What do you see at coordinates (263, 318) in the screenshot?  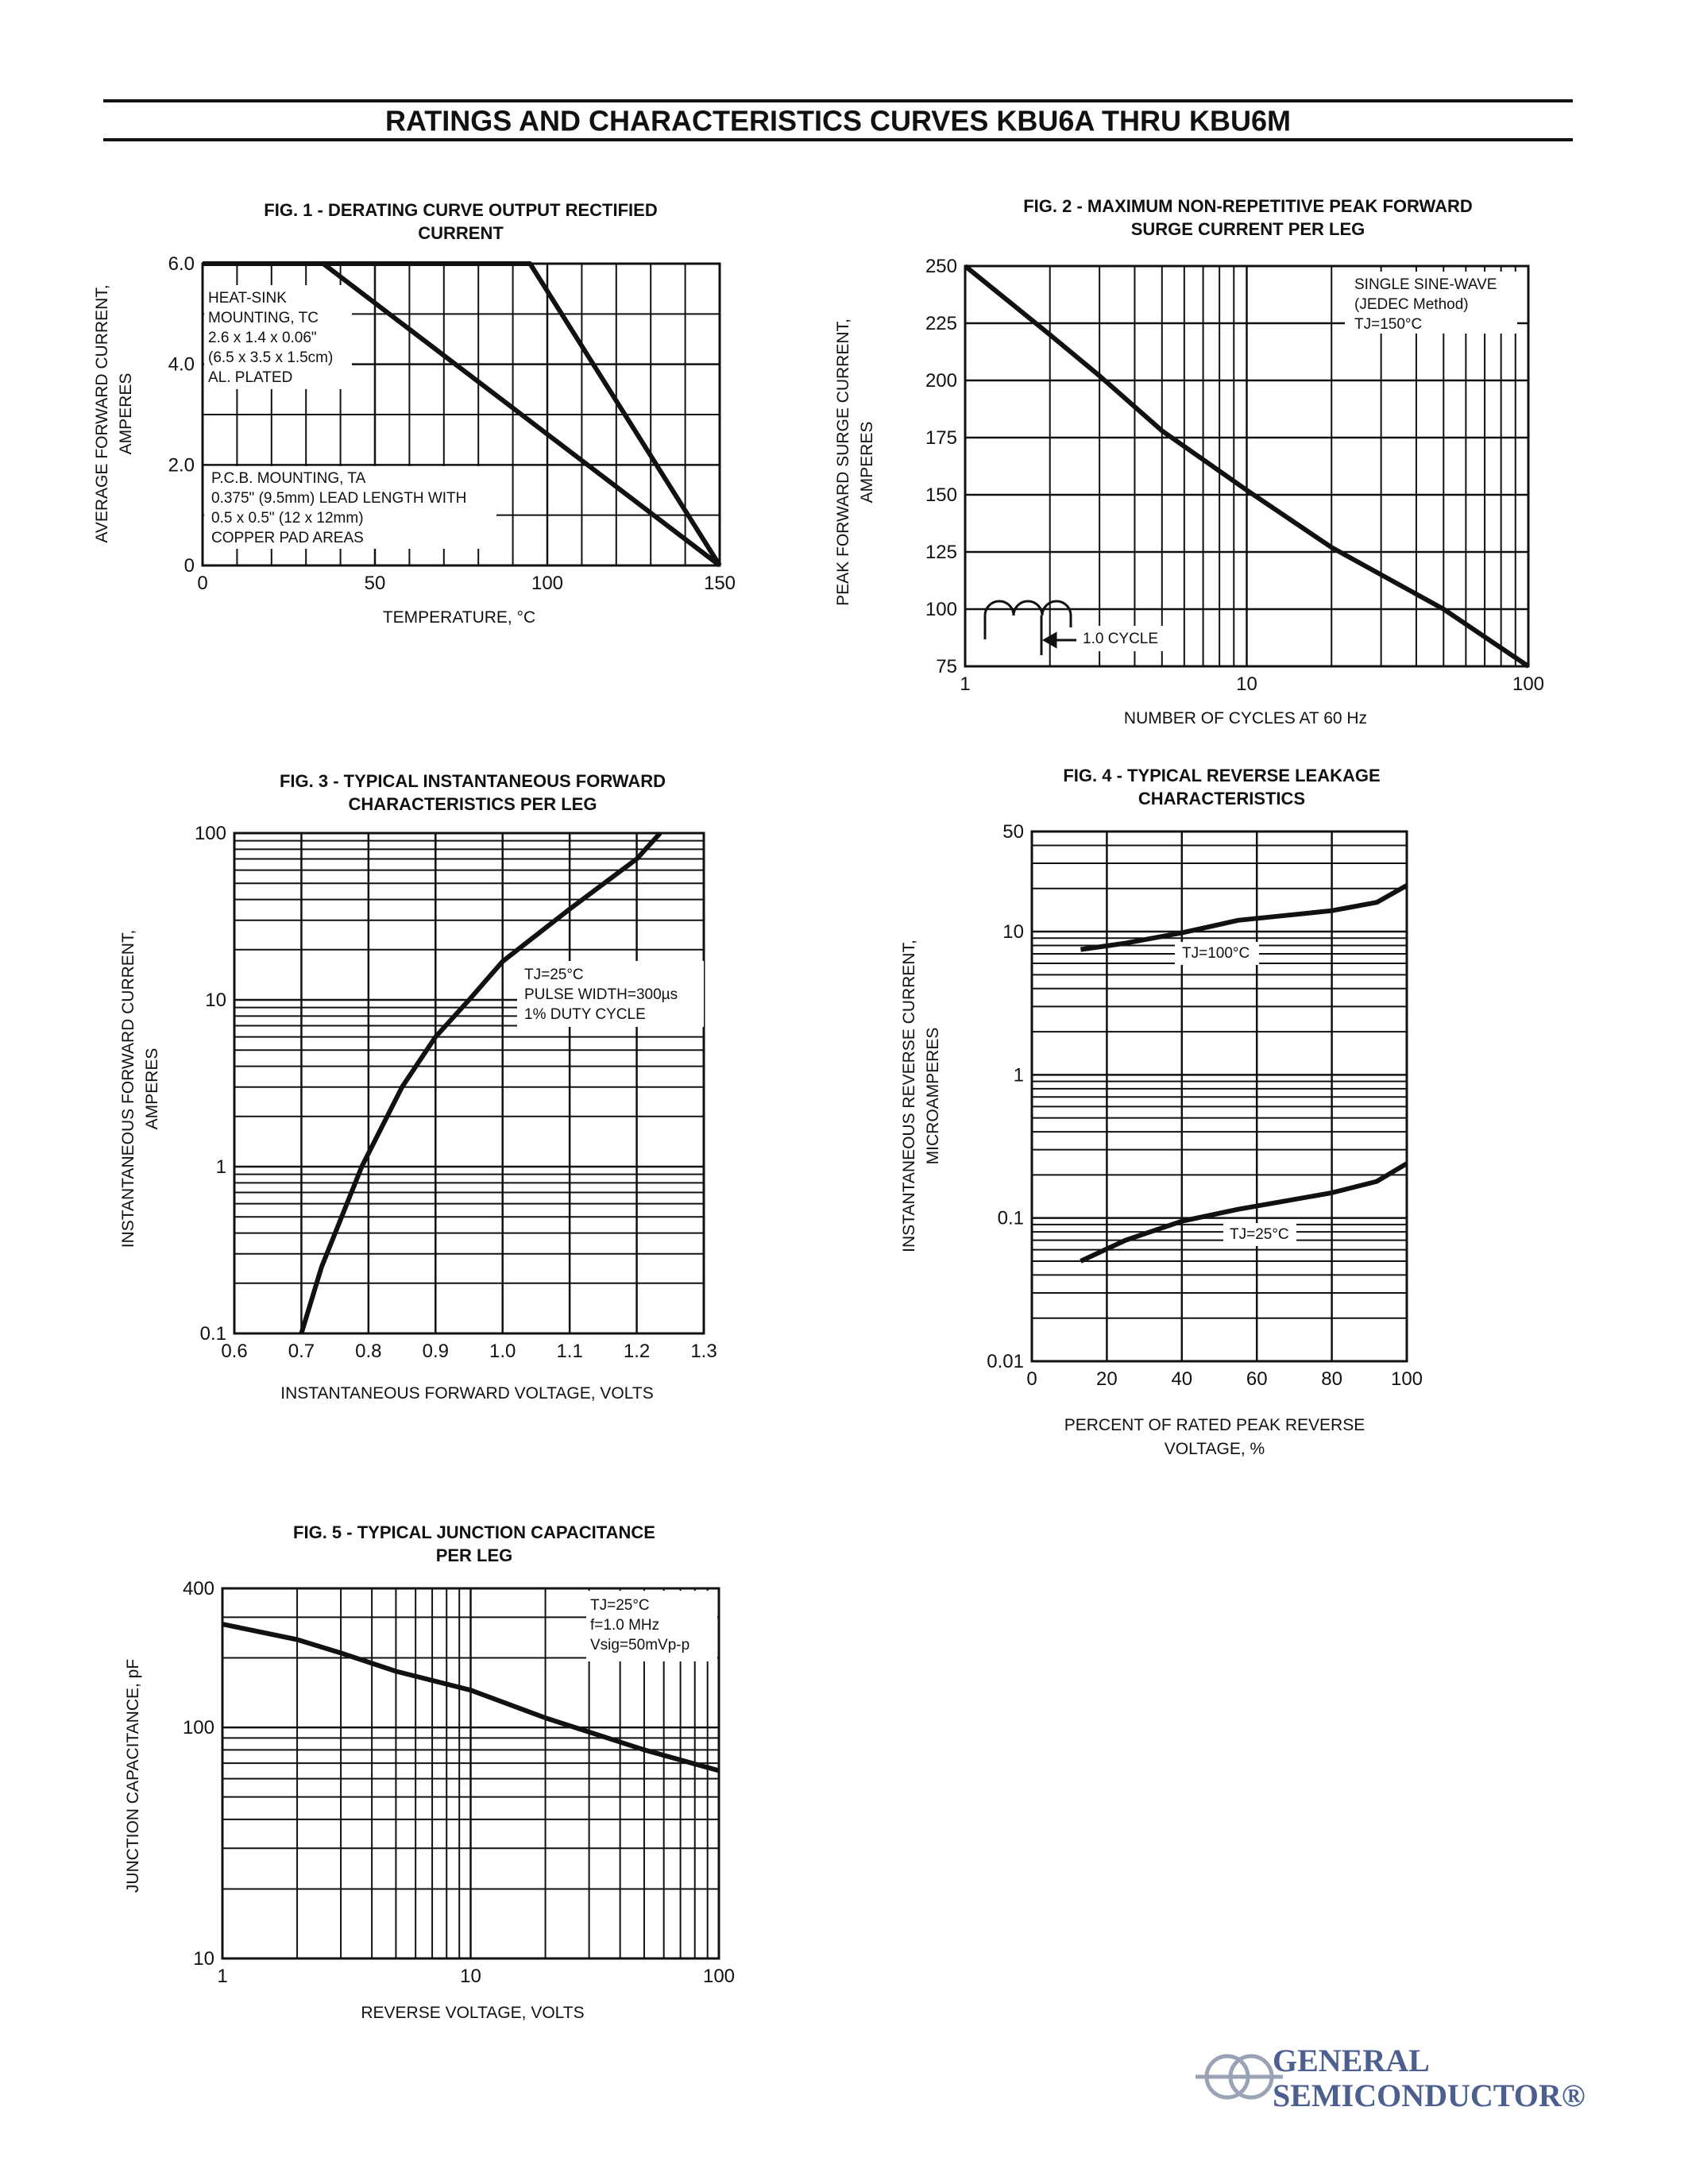 I see `annotation: MOUNTING, TC` at bounding box center [263, 318].